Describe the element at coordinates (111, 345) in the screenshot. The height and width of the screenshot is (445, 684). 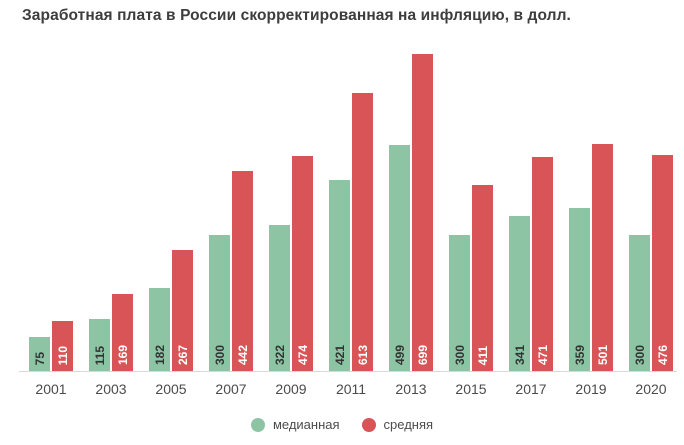
I see `bar-group-2003: 115 169 2003` at that location.